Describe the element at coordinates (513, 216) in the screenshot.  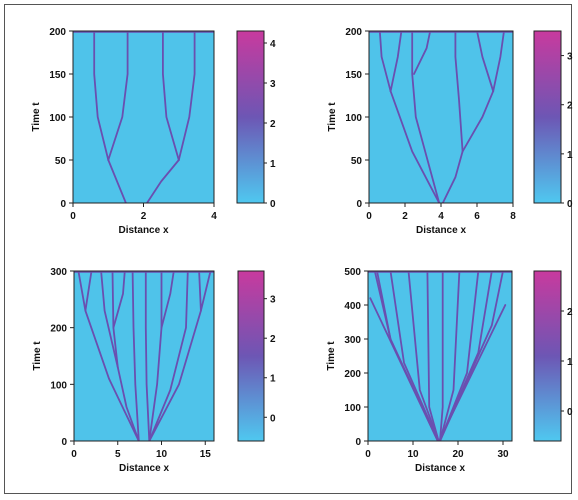
I see `x-tick-label: 8` at that location.